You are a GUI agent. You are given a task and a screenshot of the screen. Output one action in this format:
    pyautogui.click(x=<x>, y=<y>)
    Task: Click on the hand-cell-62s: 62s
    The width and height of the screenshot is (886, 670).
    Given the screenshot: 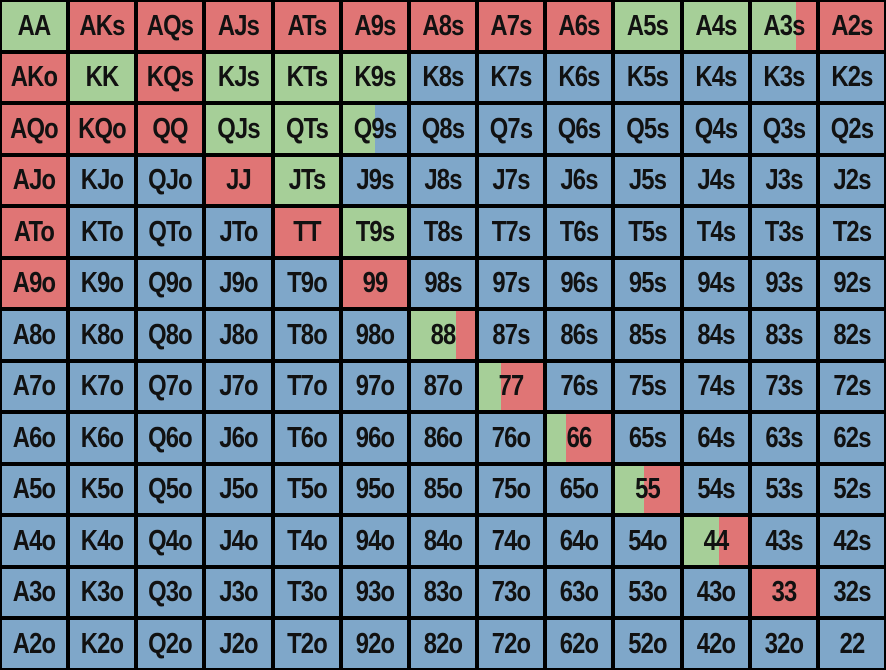 What is the action you would take?
    pyautogui.click(x=852, y=438)
    